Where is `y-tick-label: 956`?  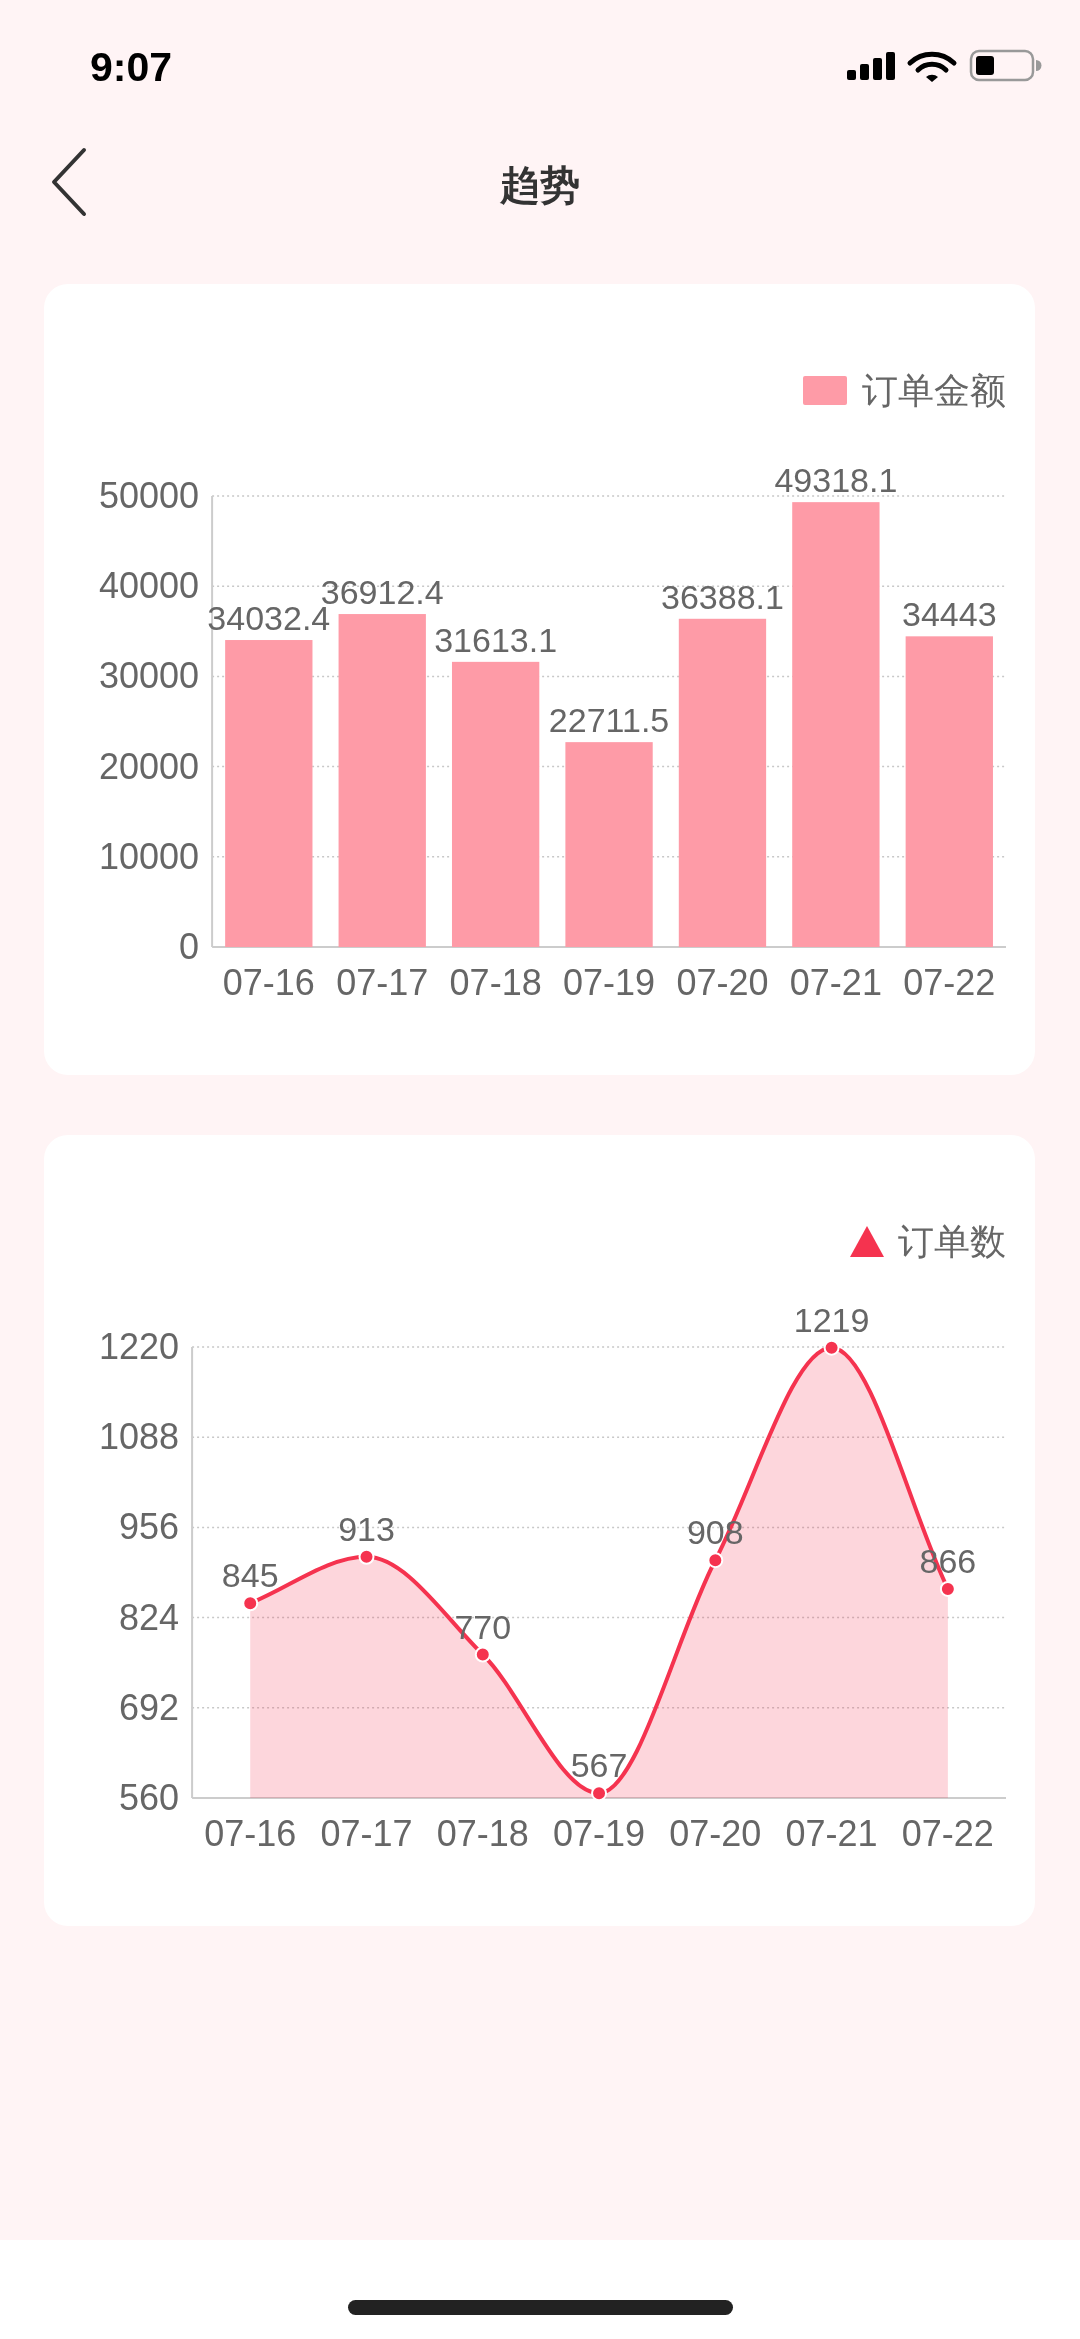
y-tick-label: 956 is located at coordinates (149, 1527).